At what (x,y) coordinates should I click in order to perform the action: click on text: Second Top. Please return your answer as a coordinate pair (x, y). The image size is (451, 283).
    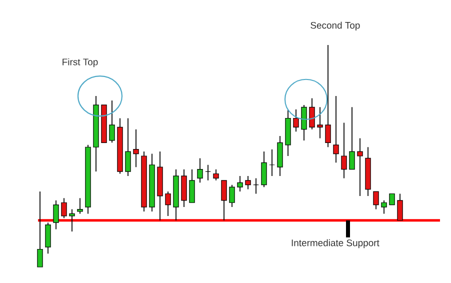
    Looking at the image, I should click on (335, 26).